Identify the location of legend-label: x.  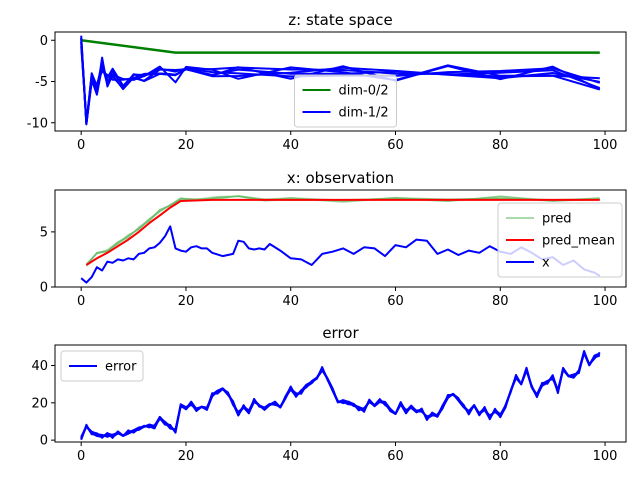
(546, 263).